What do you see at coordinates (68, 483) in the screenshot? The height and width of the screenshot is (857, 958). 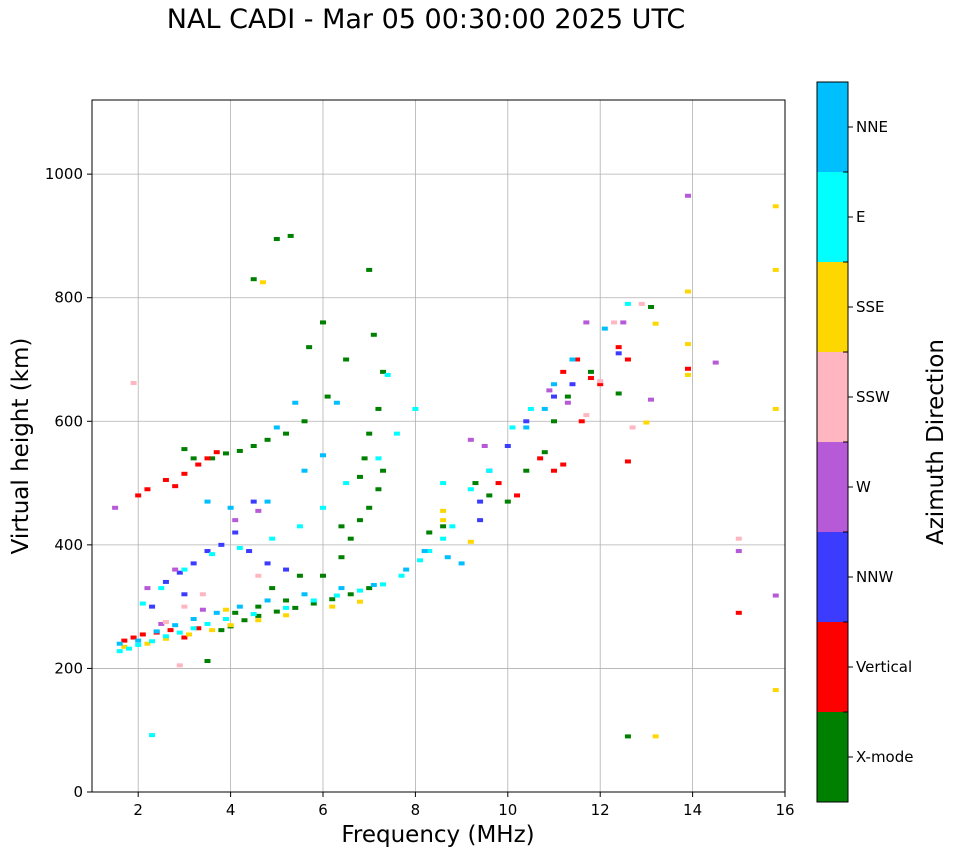 I see `y-axis: 0 200 400 600 800 1000` at bounding box center [68, 483].